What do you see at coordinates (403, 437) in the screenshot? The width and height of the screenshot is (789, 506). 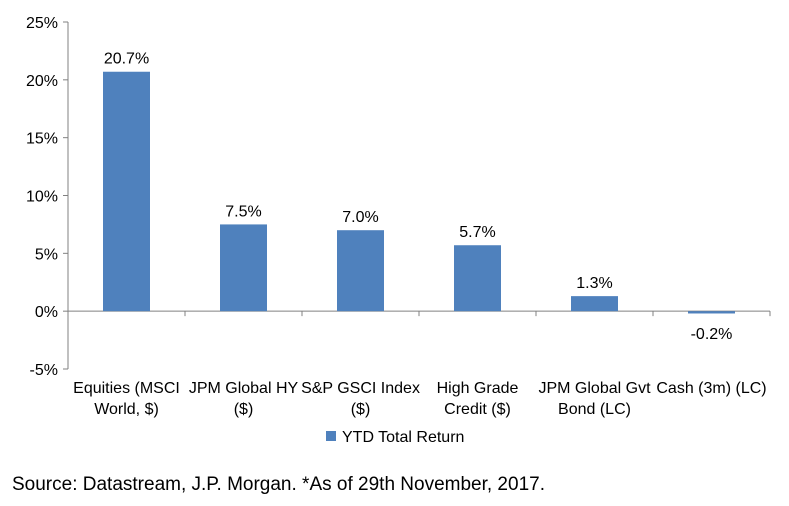 I see `legend-label: YTD Total Return` at bounding box center [403, 437].